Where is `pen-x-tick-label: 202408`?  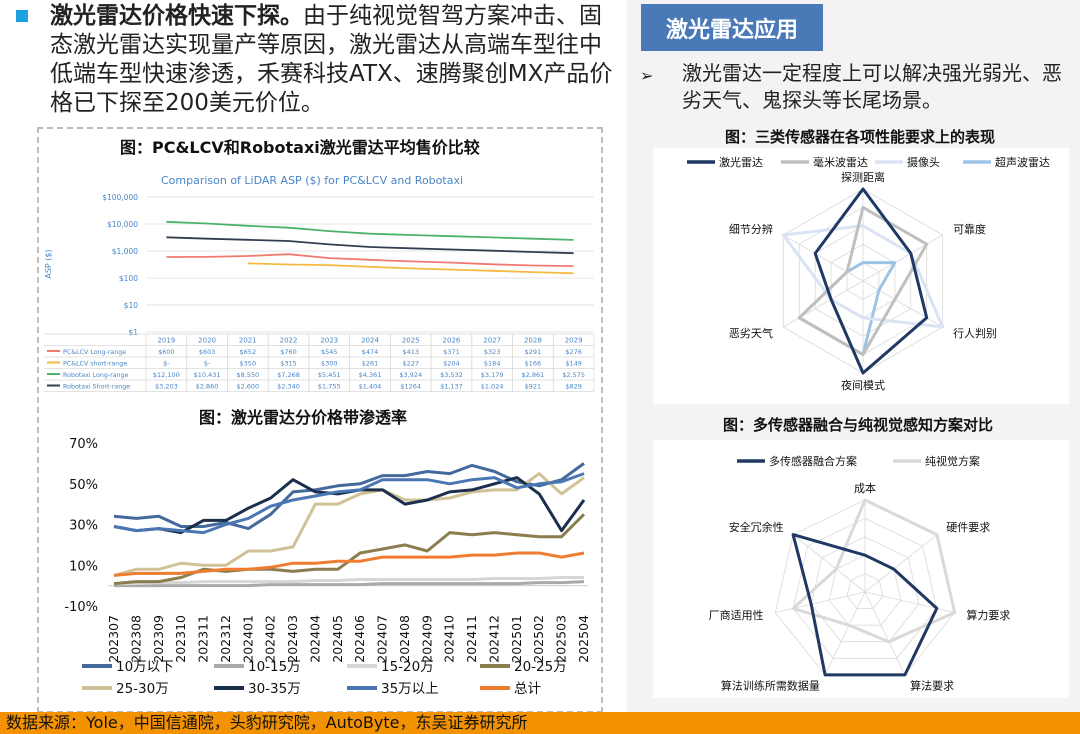 pen-x-tick-label: 202408 is located at coordinates (404, 639).